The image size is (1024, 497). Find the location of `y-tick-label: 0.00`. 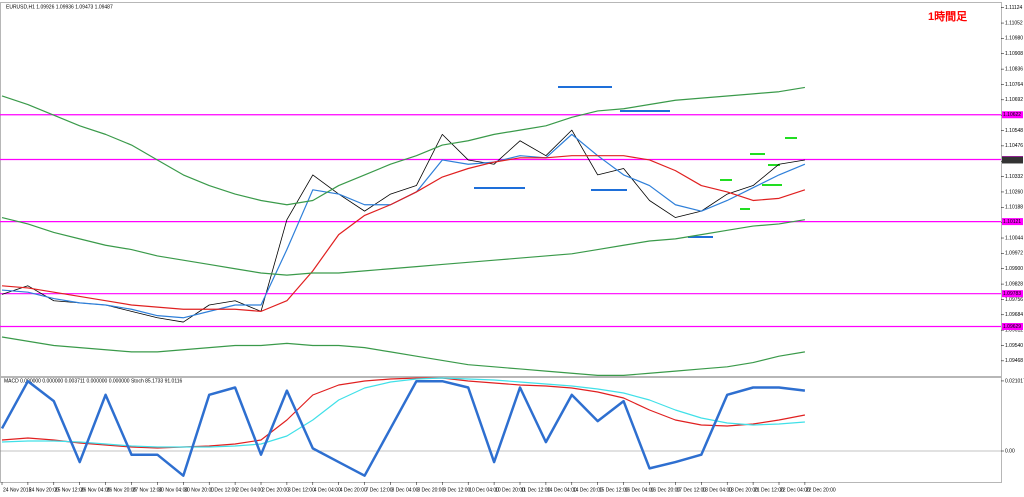

y-tick-label: 0.00 is located at coordinates (1010, 451).